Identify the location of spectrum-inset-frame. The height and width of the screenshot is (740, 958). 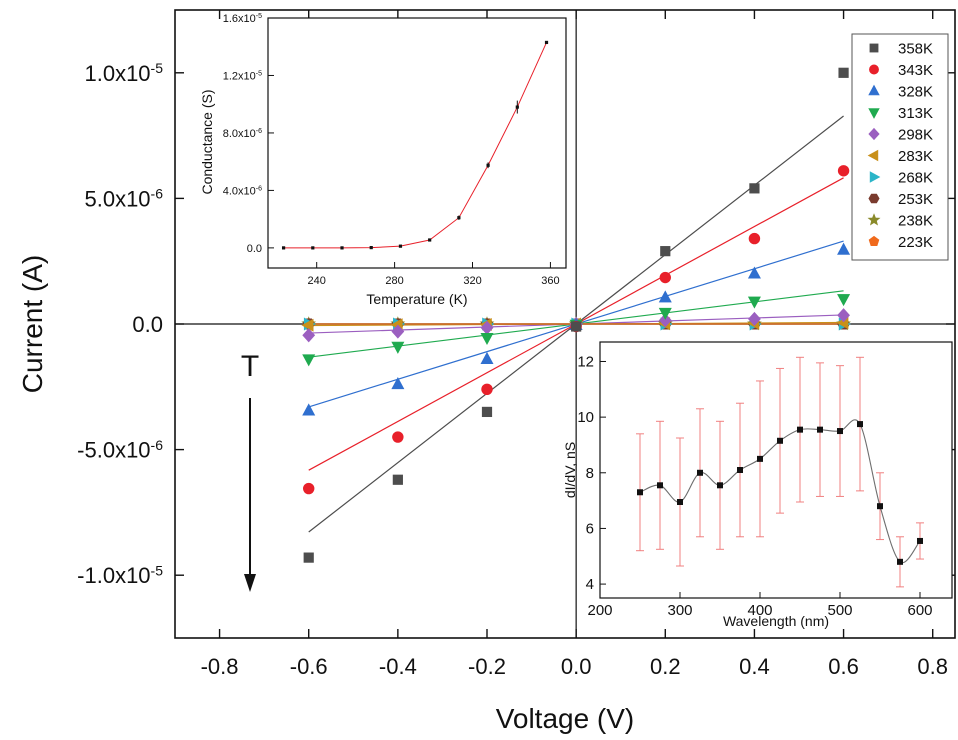
(776, 470).